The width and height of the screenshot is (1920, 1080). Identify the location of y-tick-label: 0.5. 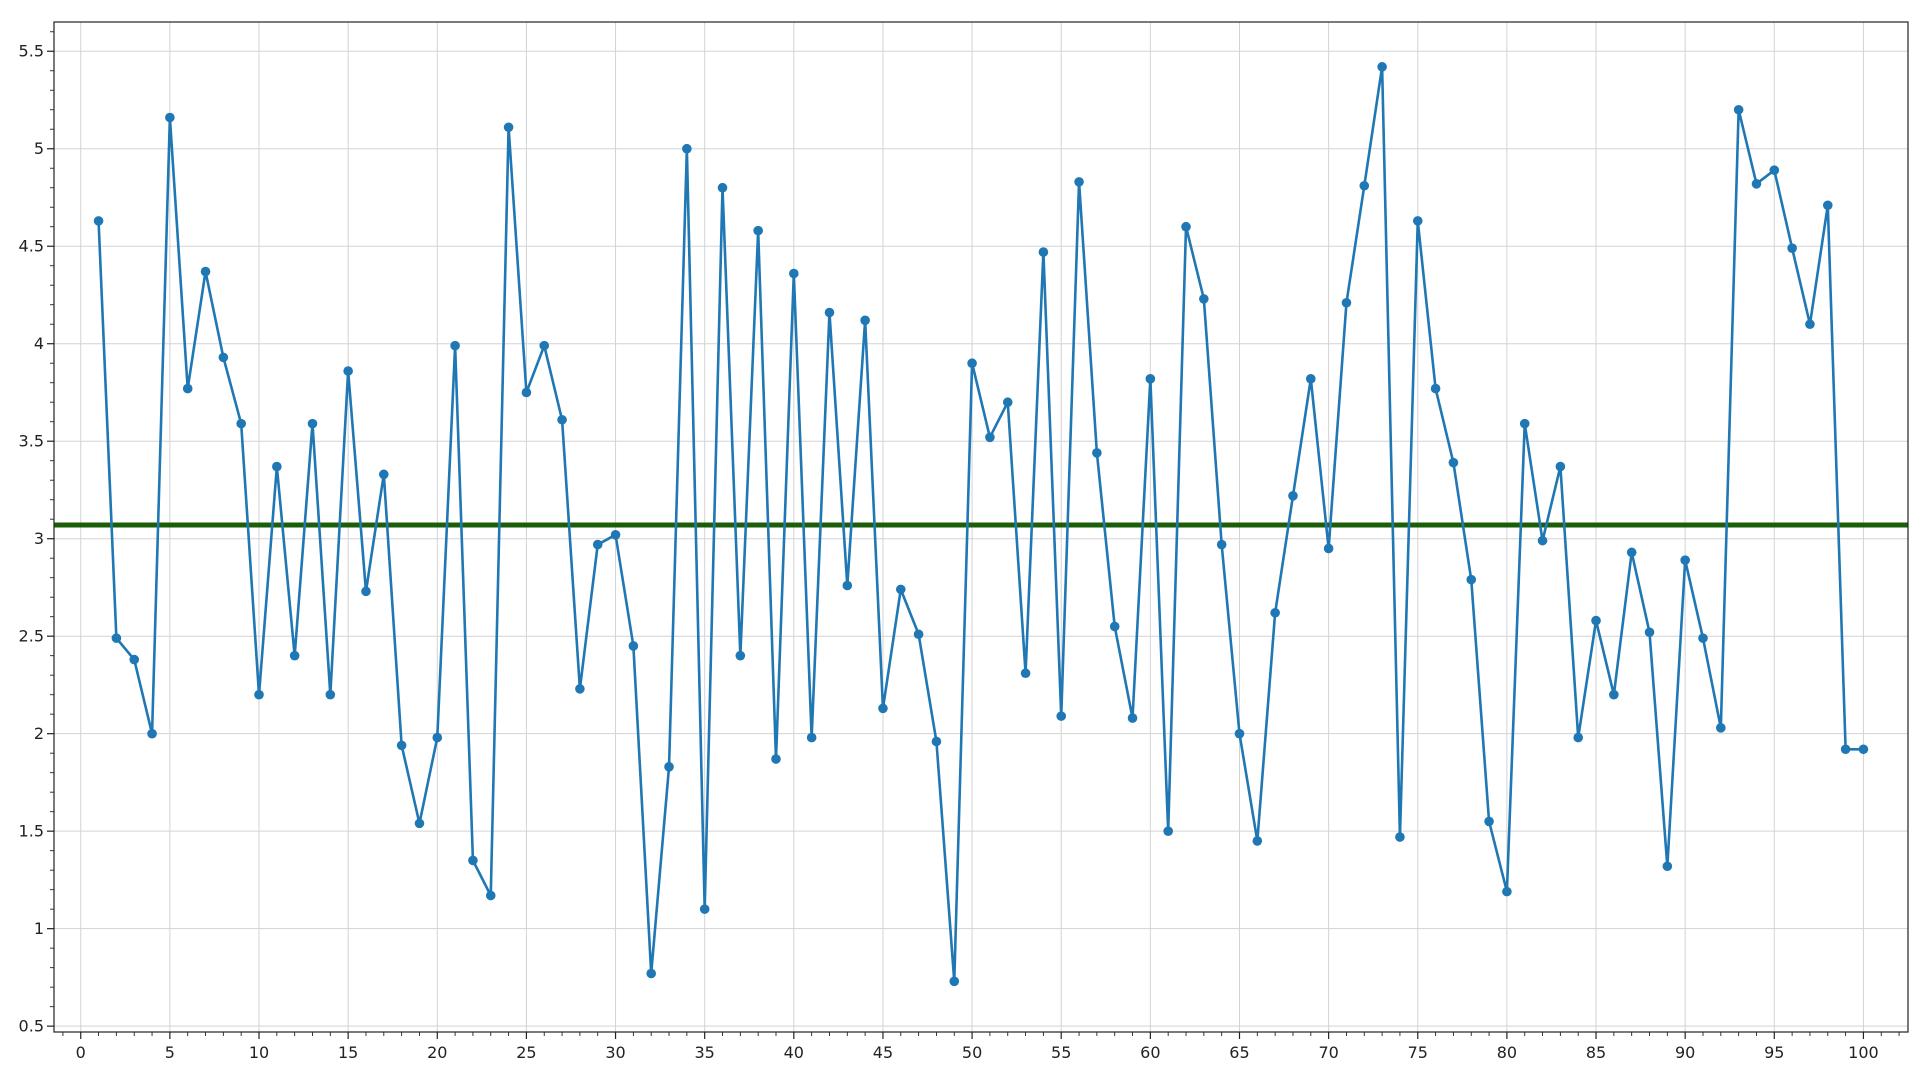
(31, 1026).